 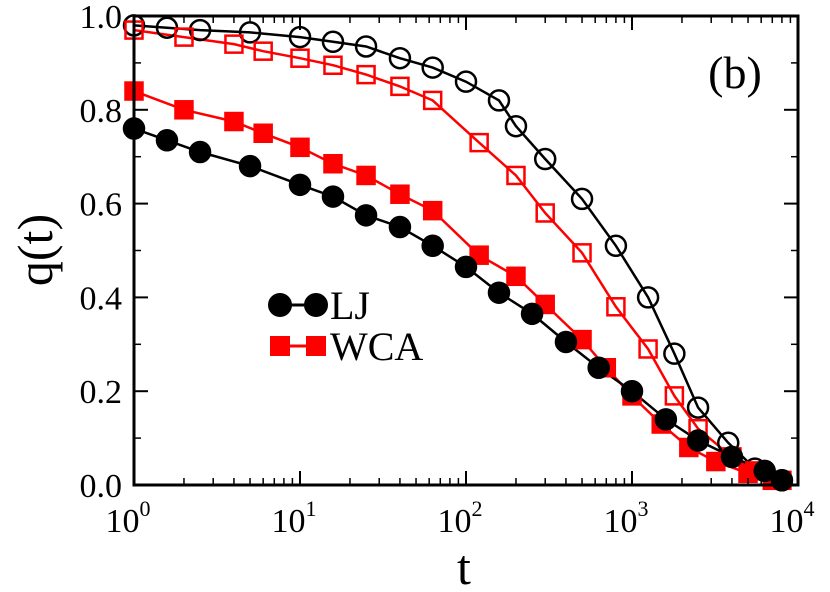 I want to click on y-tick-label: 0.6, so click(x=101, y=205).